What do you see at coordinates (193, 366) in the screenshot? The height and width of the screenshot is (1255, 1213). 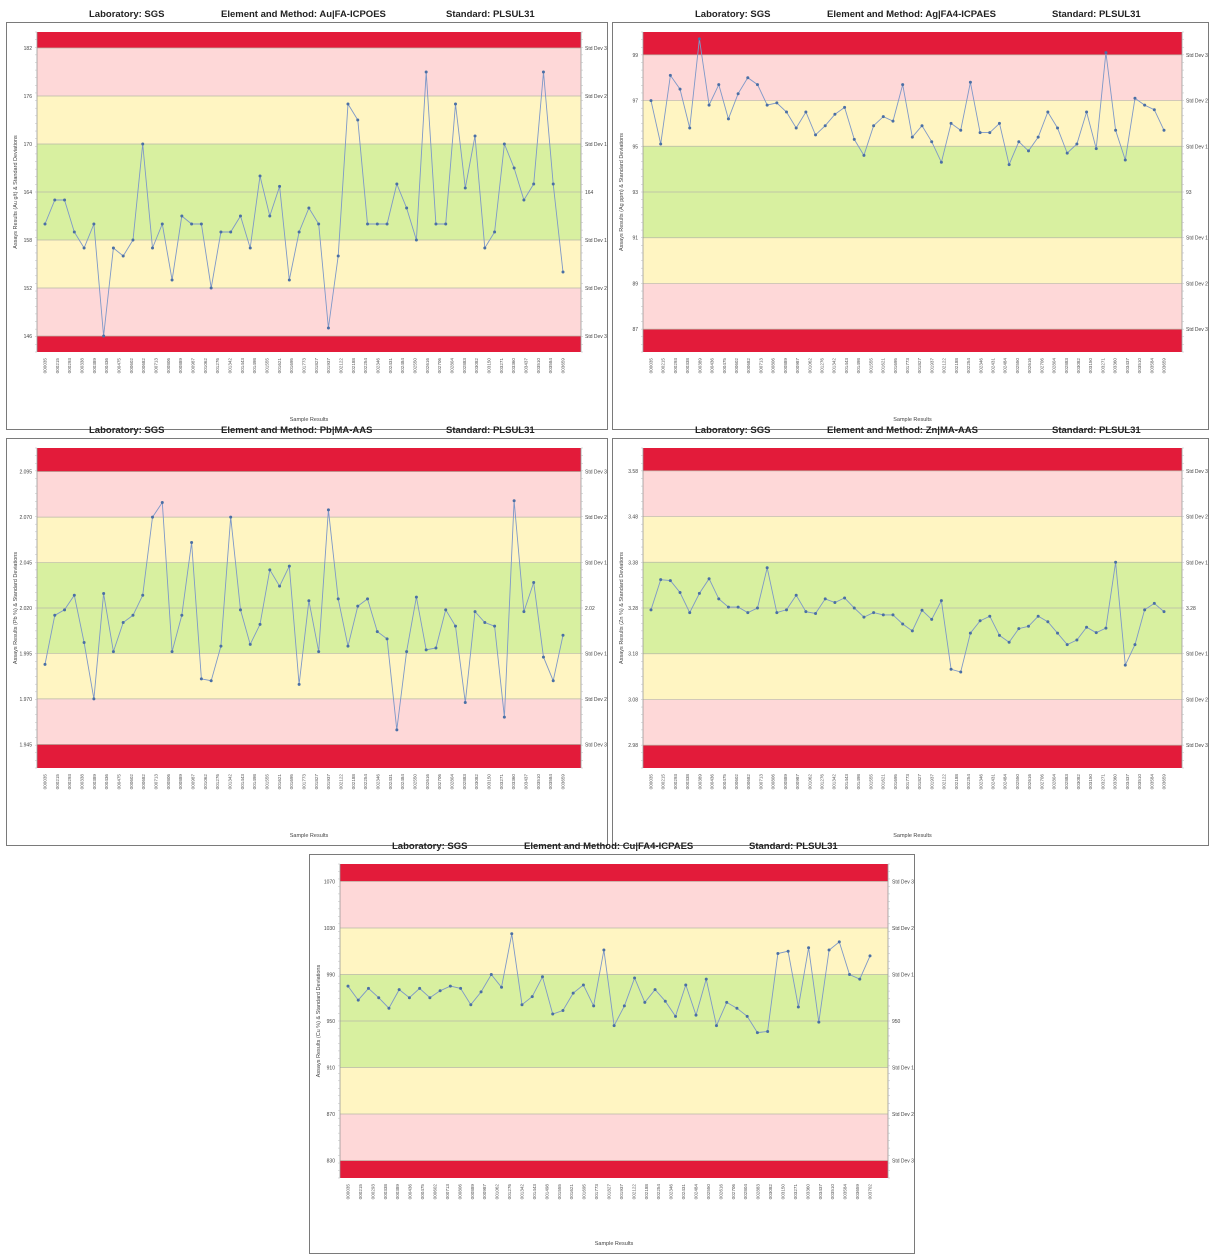 I see `x-tick-label: 000987` at bounding box center [193, 366].